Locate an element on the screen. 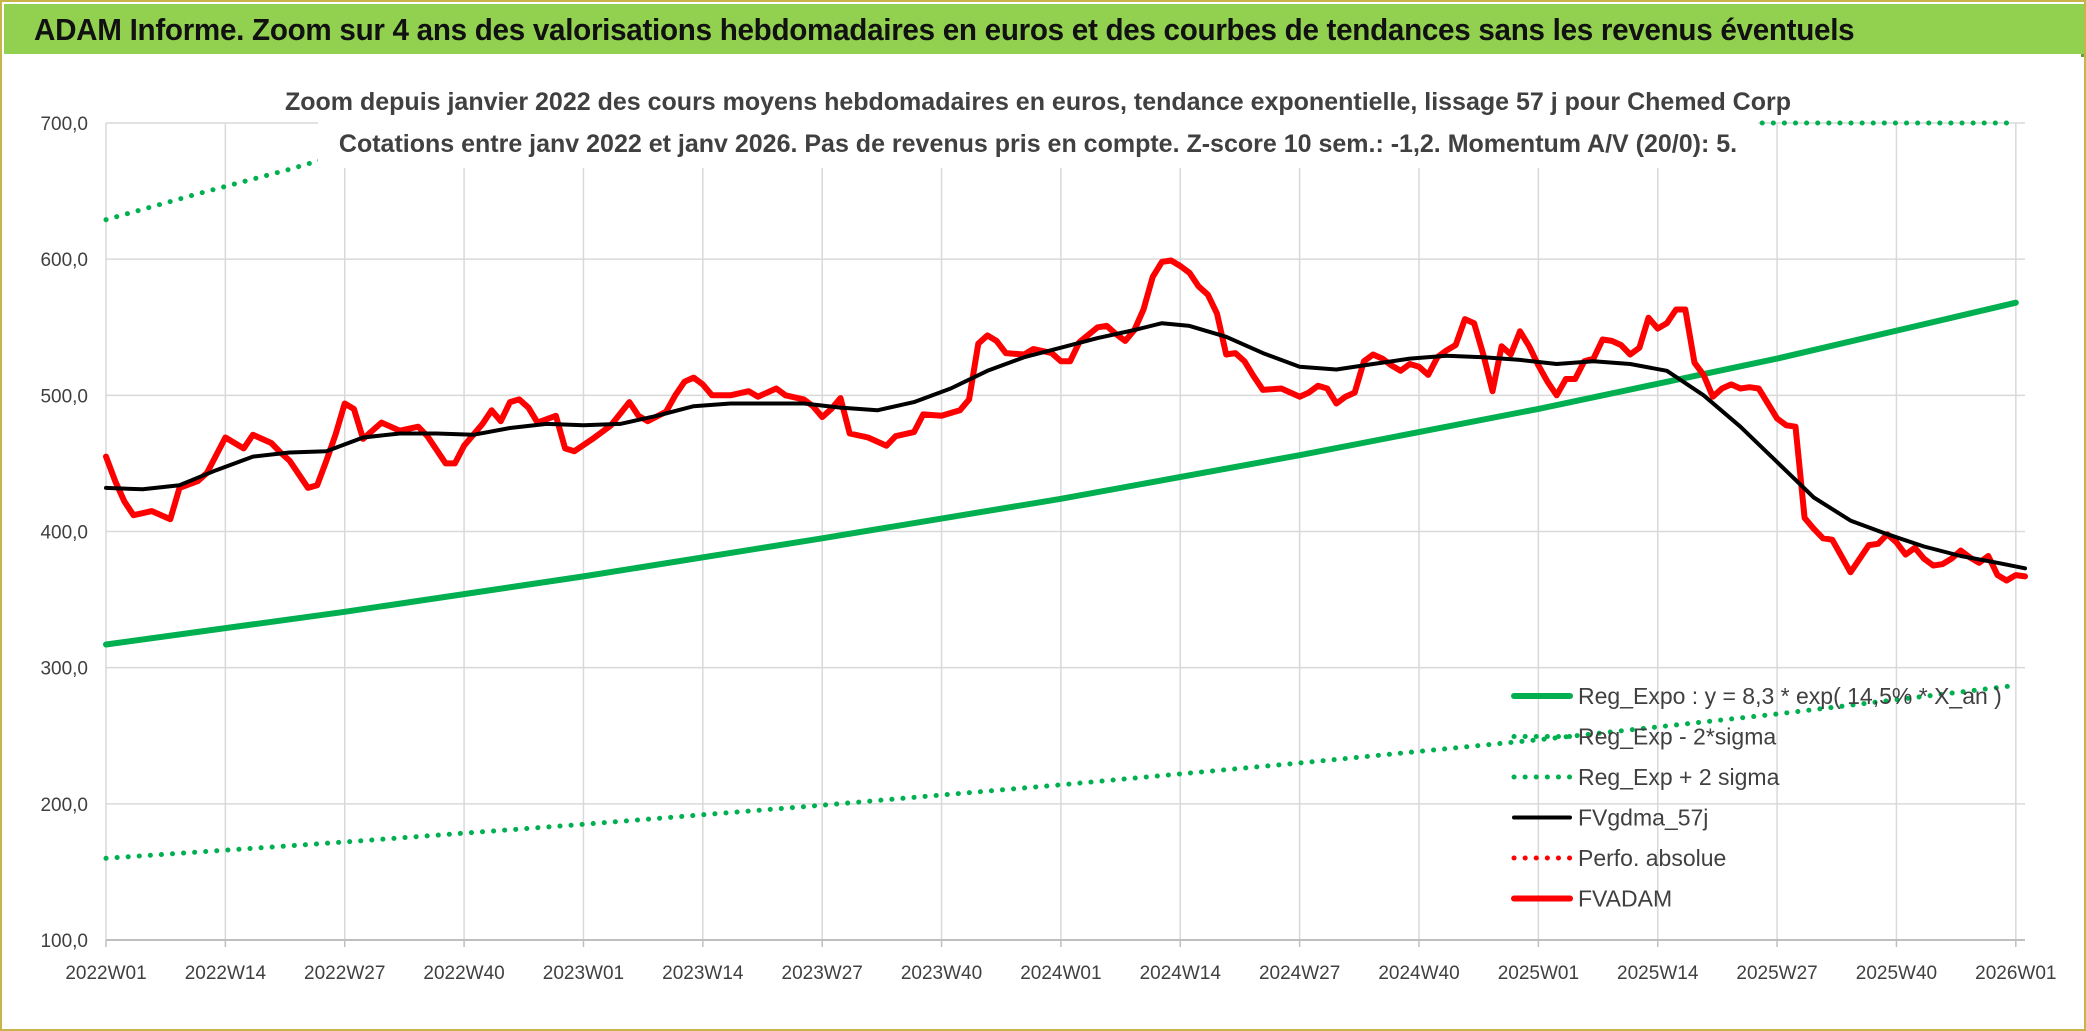 The width and height of the screenshot is (2086, 1031). legend-label: FVgdma_57j is located at coordinates (1643, 818).